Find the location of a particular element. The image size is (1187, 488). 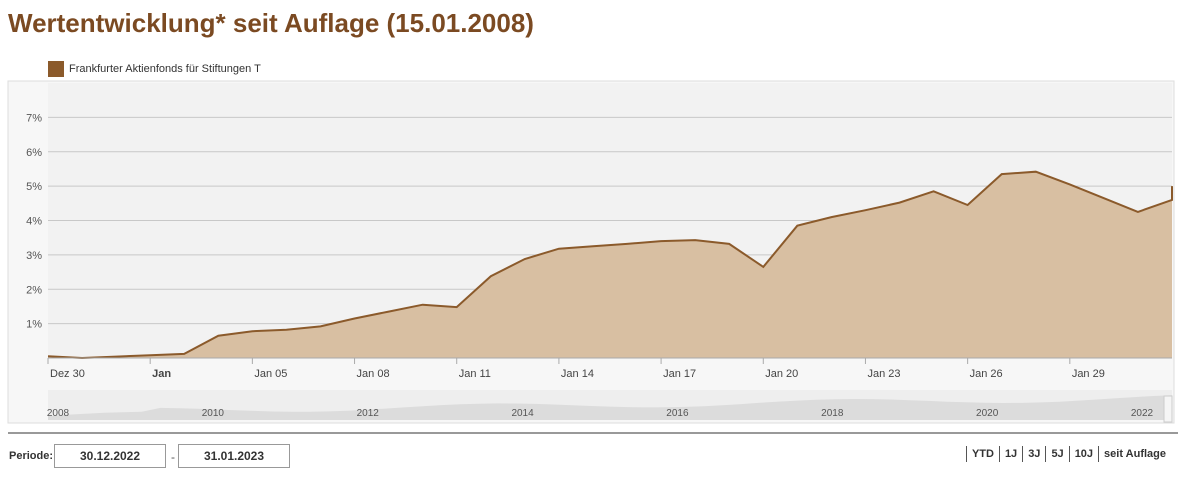

navigator-series is located at coordinates (610, 407).